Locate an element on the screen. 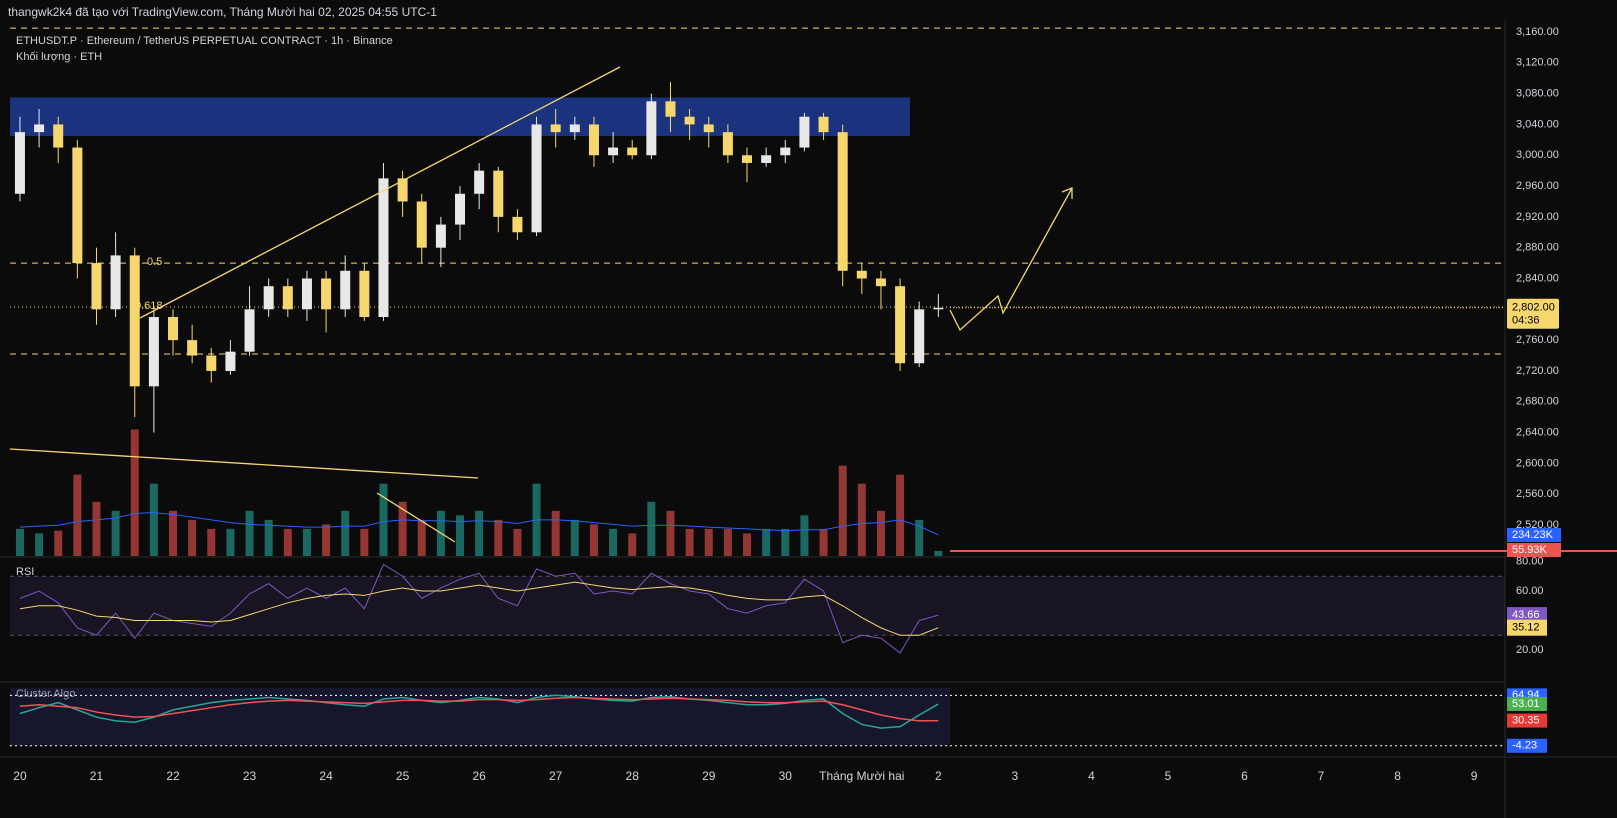 This screenshot has height=818, width=1617. rsi-value-label: 43.66 is located at coordinates (1526, 615).